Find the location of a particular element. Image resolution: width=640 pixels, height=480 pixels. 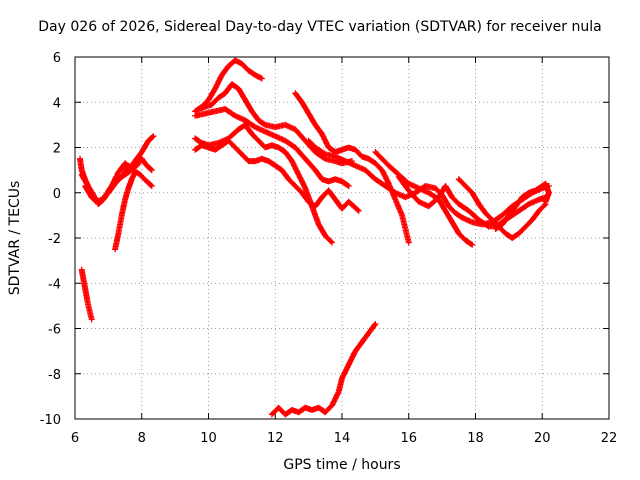

x-tick-label: 6 is located at coordinates (75, 438).